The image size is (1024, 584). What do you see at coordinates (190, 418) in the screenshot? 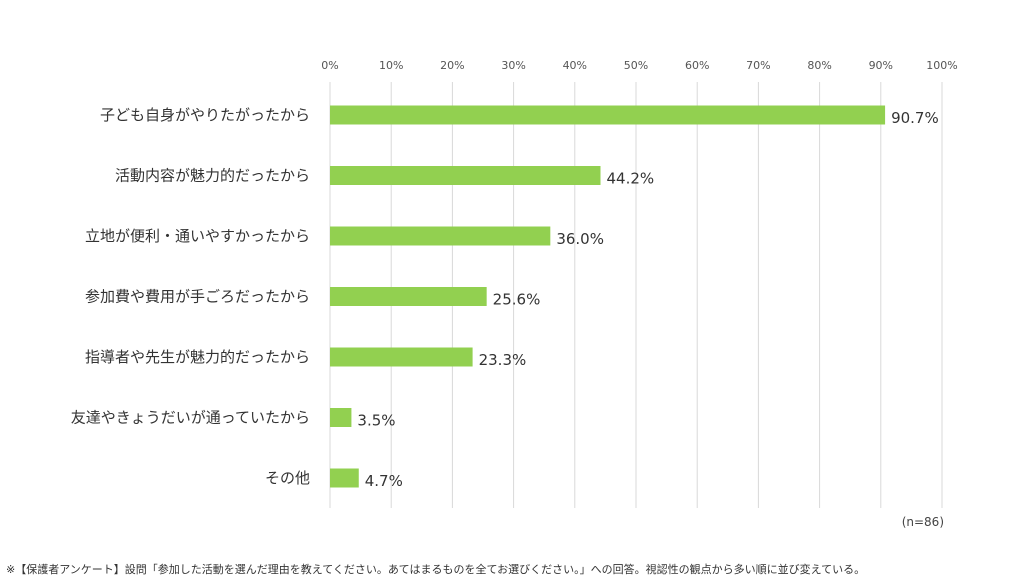
I see `category-label: 友達やきょうだいが通っていたから` at bounding box center [190, 418].